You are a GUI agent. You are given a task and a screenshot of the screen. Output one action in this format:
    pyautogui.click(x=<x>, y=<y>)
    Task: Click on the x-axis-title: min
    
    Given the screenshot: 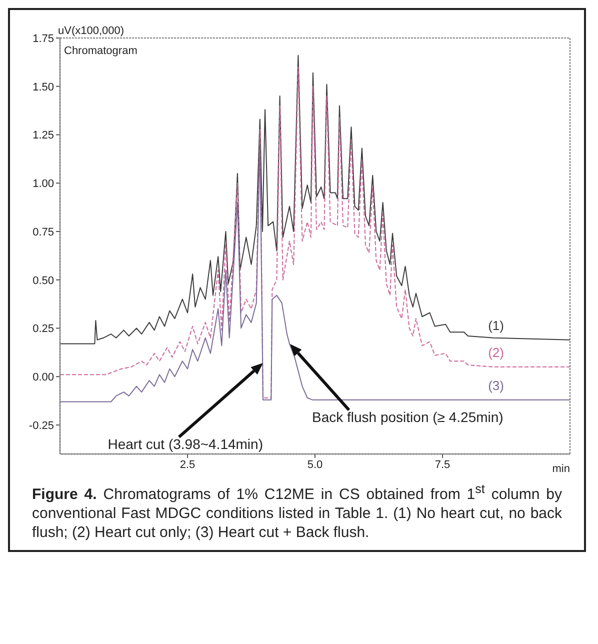 What is the action you would take?
    pyautogui.click(x=561, y=469)
    